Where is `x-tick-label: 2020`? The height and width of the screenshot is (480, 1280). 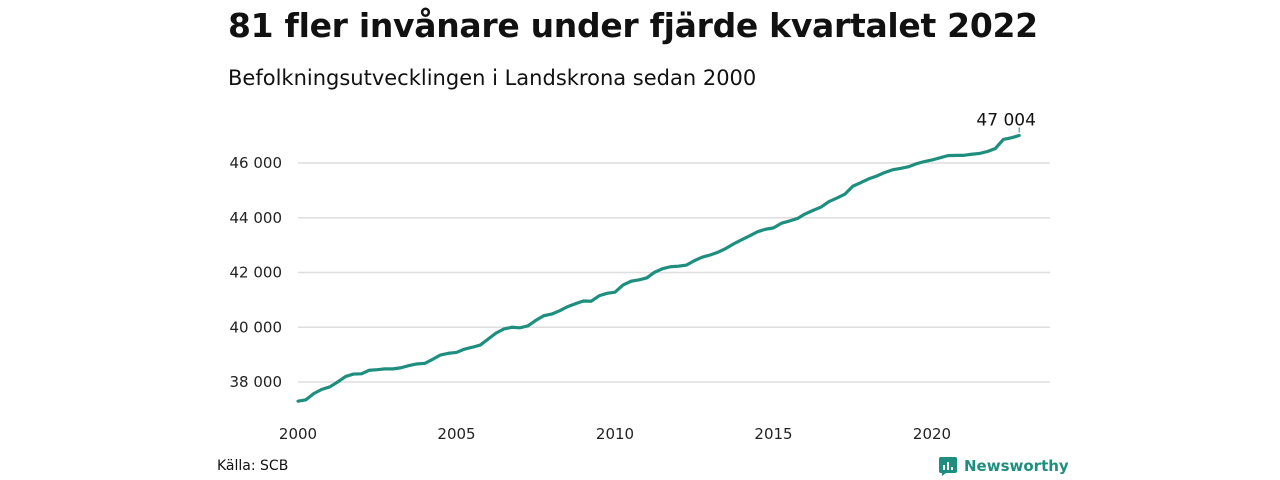 x-tick-label: 2020 is located at coordinates (932, 434).